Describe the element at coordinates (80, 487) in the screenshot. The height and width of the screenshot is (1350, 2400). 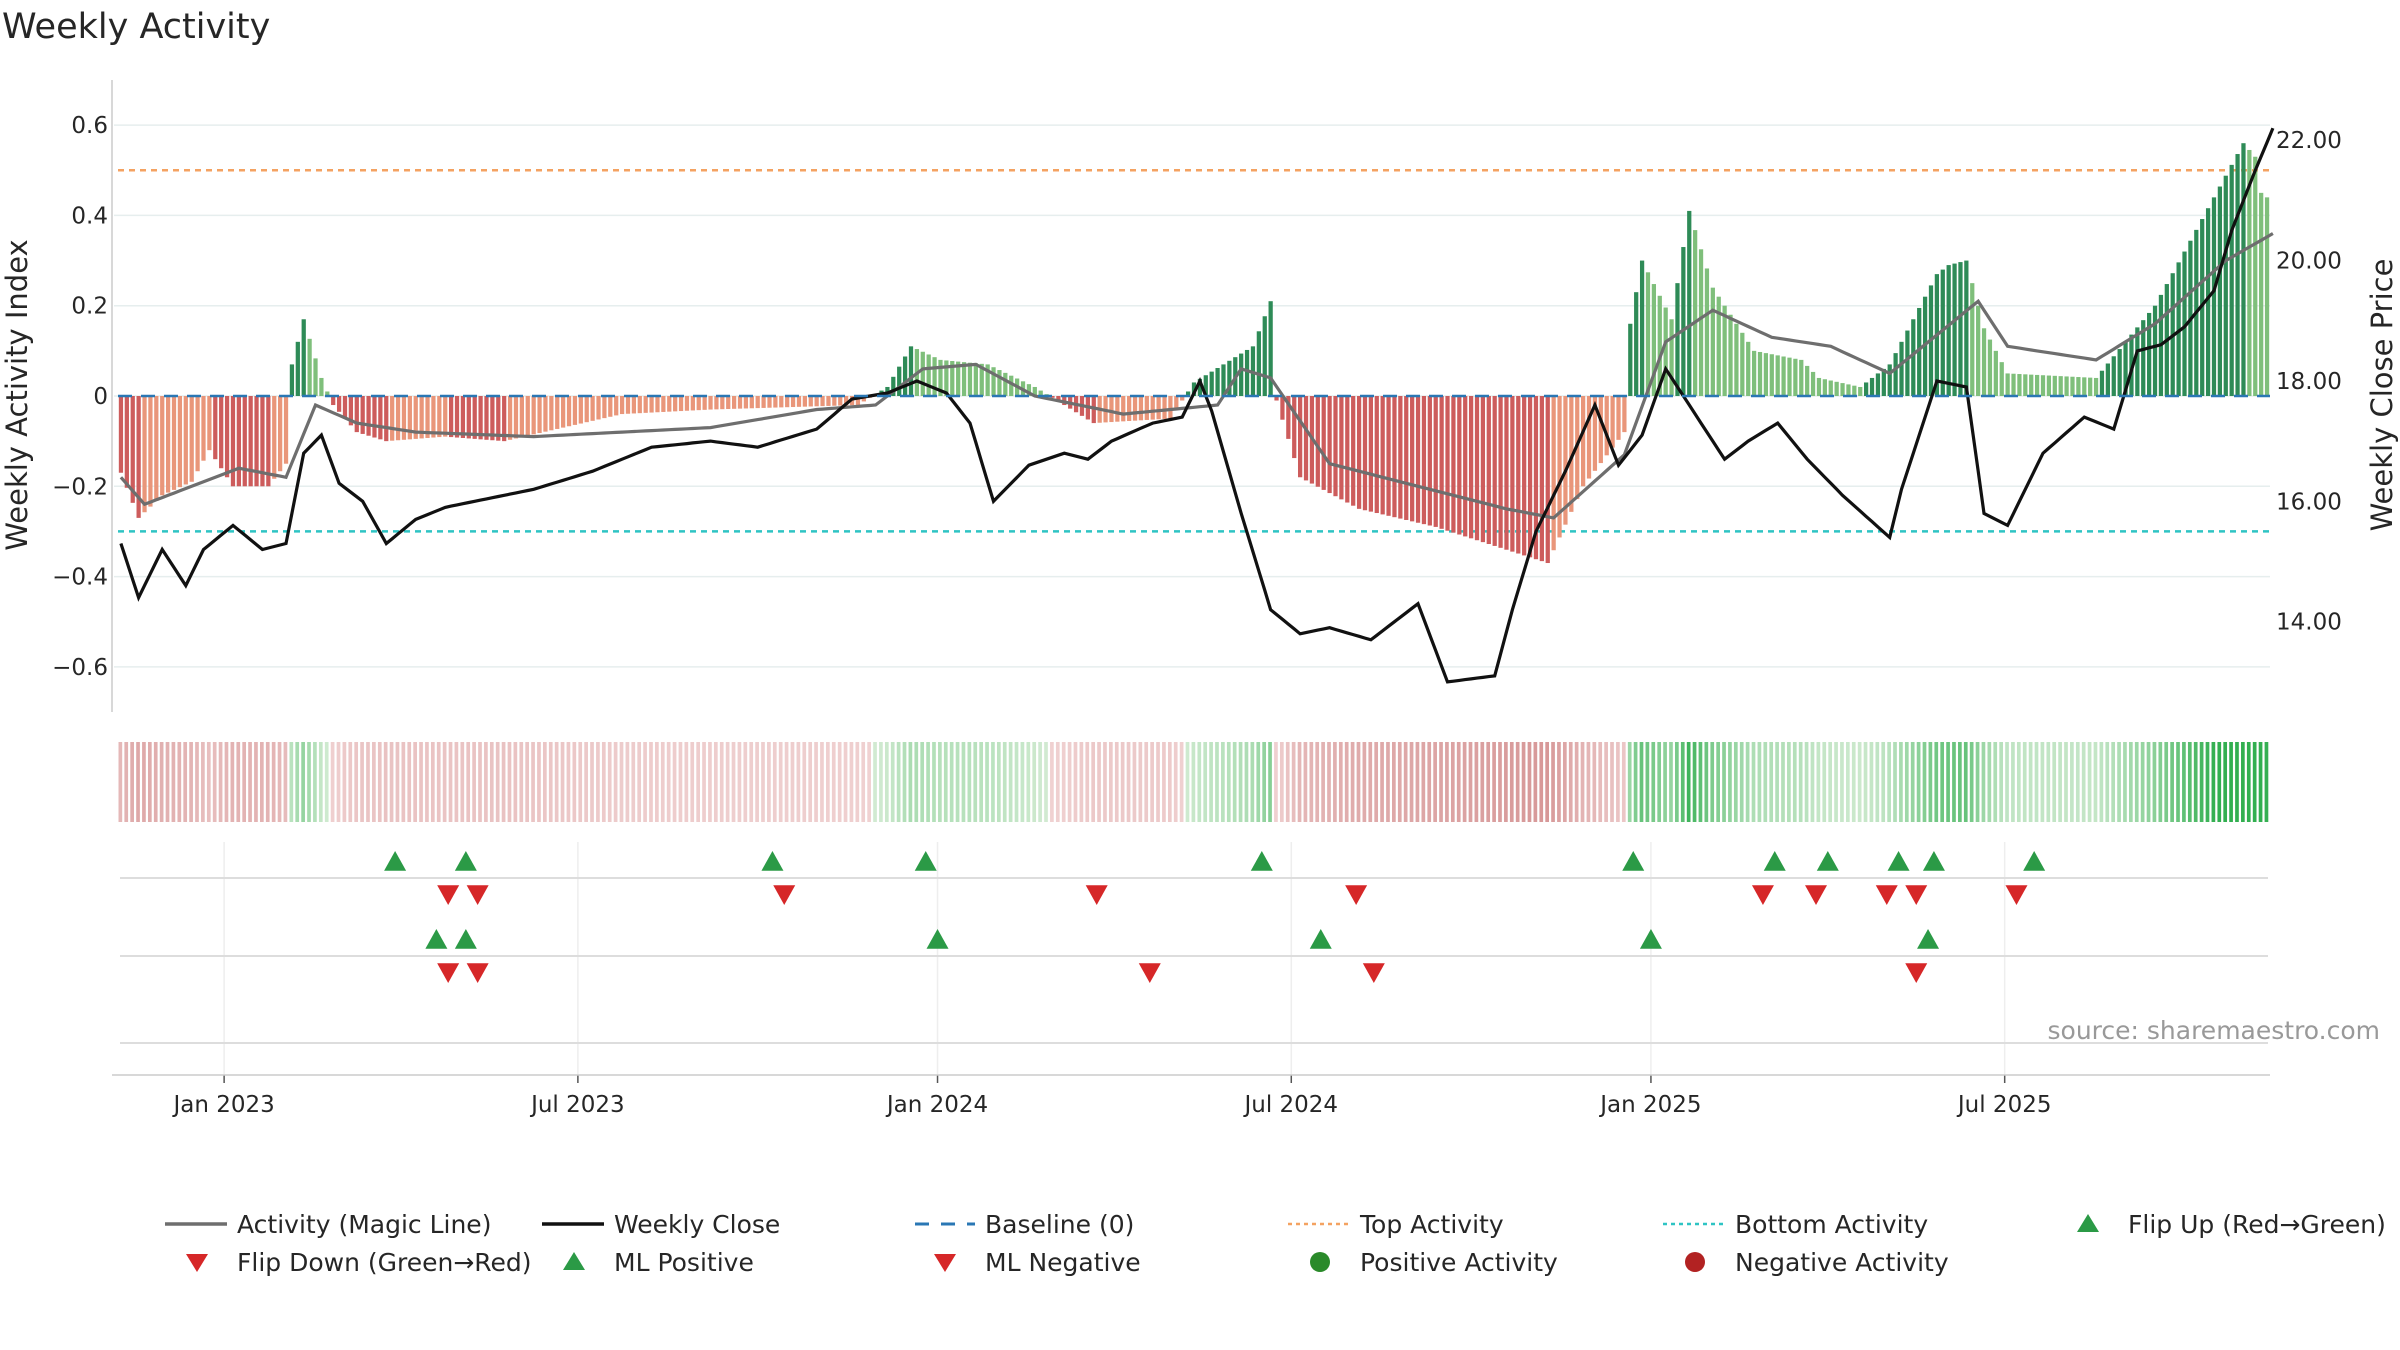
I see `y-tick-label: −0.2` at that location.